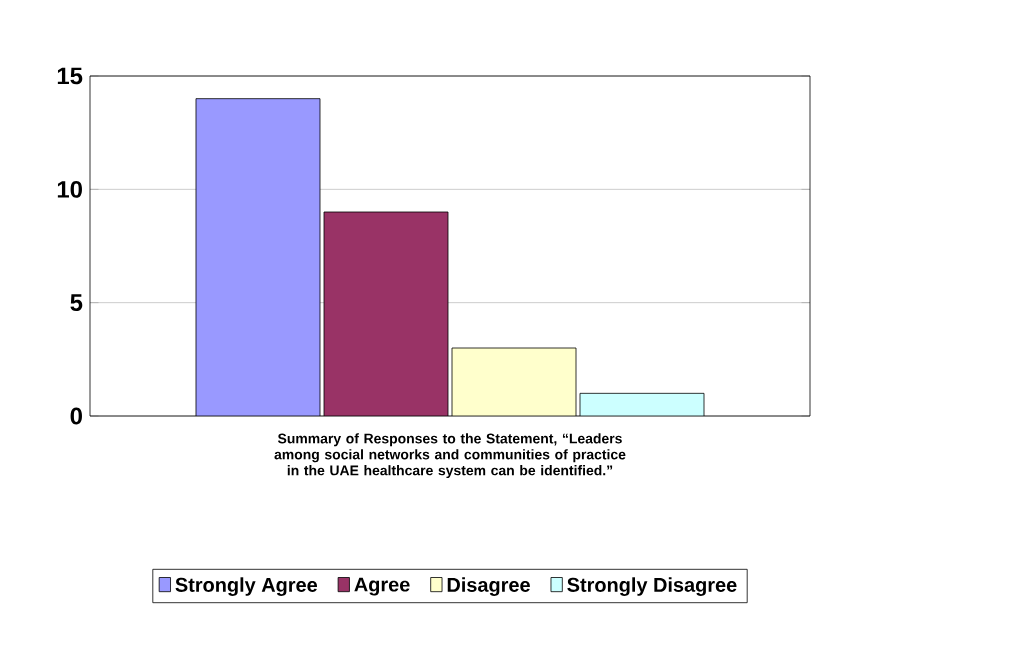  I want to click on y-tick-label: 15, so click(70, 76).